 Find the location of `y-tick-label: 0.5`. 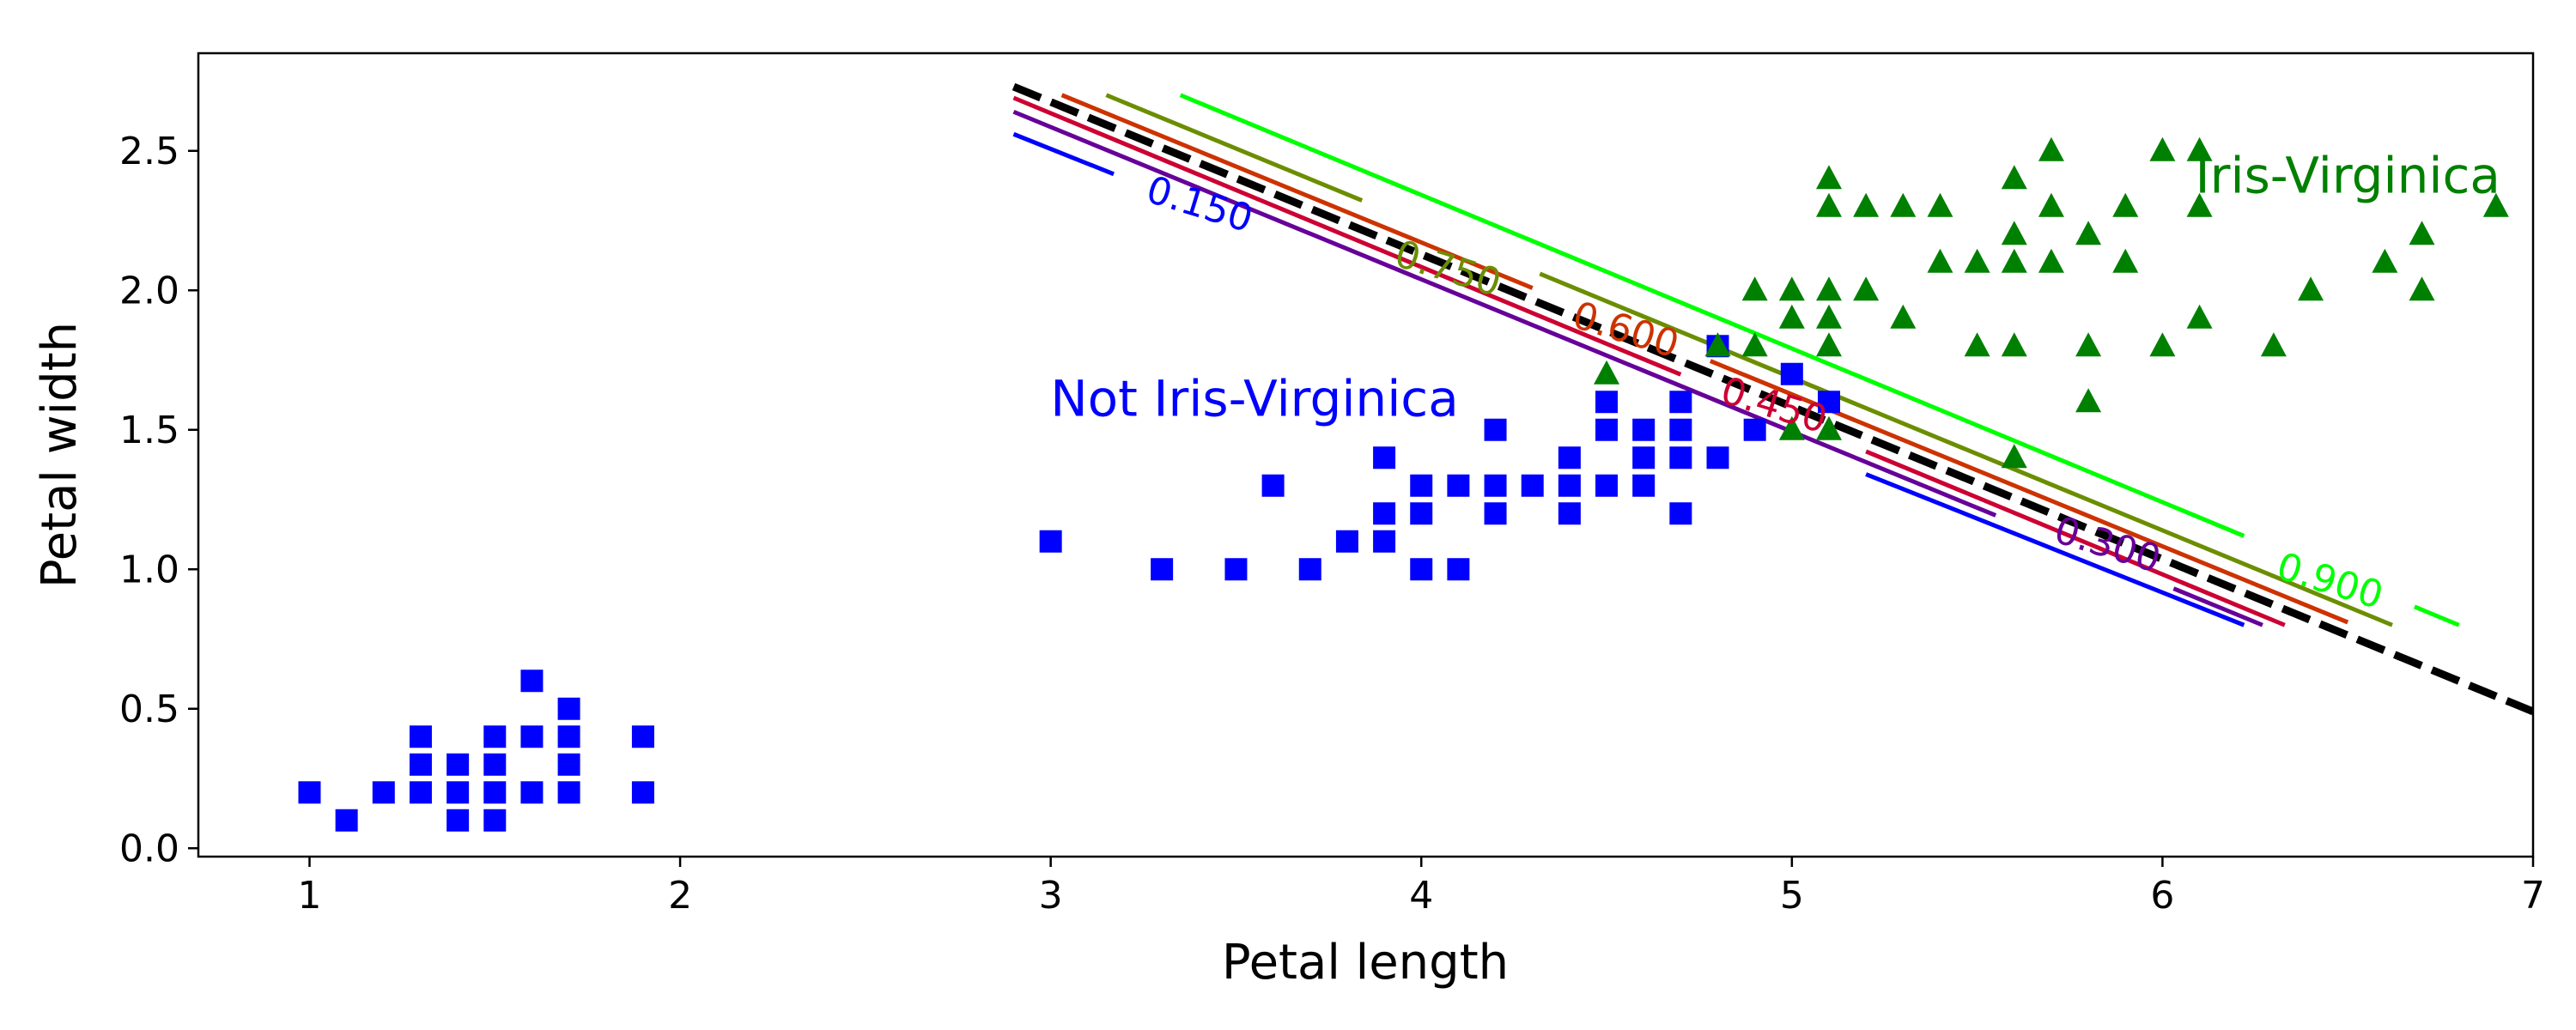

y-tick-label: 0.5 is located at coordinates (149, 709).